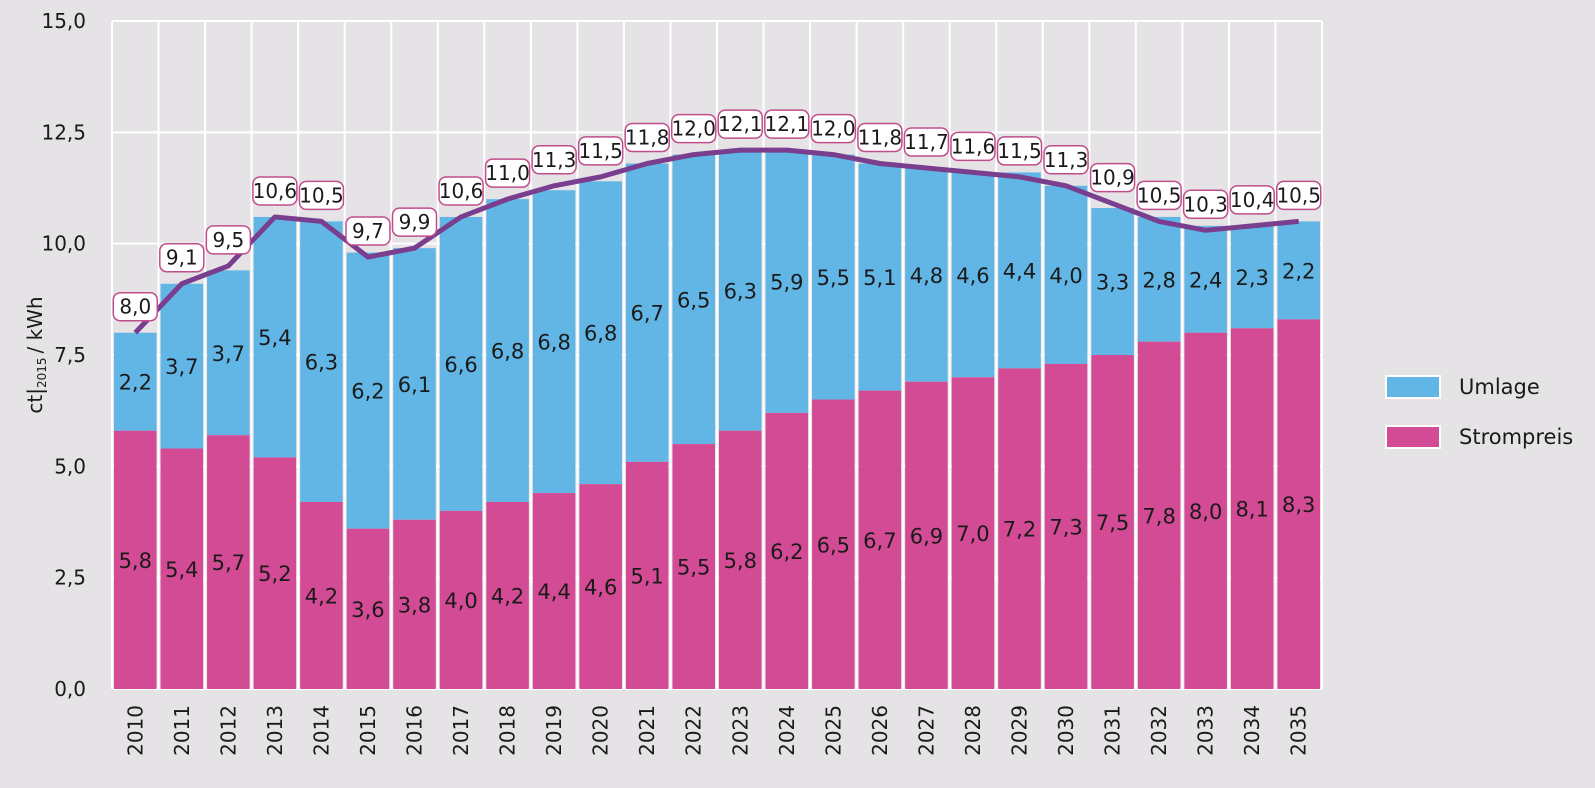  What do you see at coordinates (1479, 437) in the screenshot?
I see `legend-item-strompreis: Strompreis` at bounding box center [1479, 437].